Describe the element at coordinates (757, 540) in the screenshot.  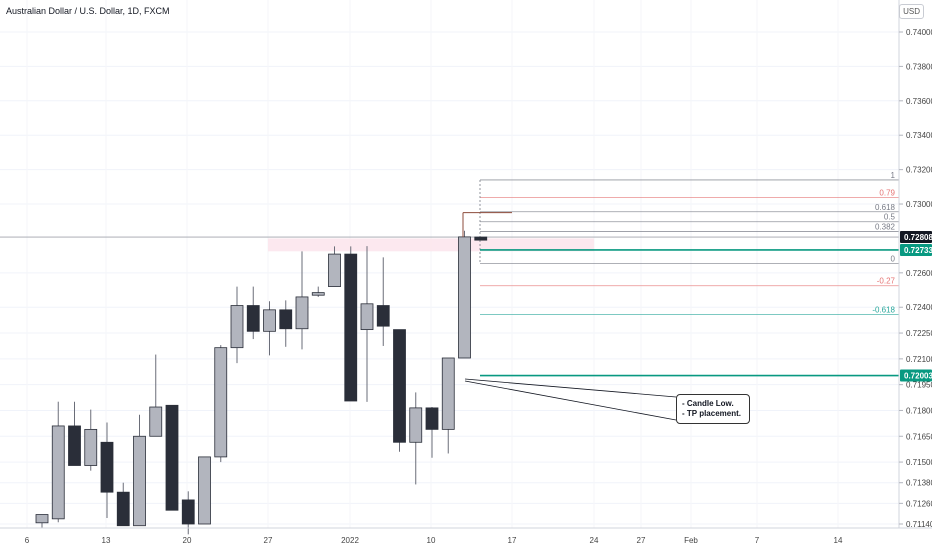
I see `time-tick-label: 7` at that location.